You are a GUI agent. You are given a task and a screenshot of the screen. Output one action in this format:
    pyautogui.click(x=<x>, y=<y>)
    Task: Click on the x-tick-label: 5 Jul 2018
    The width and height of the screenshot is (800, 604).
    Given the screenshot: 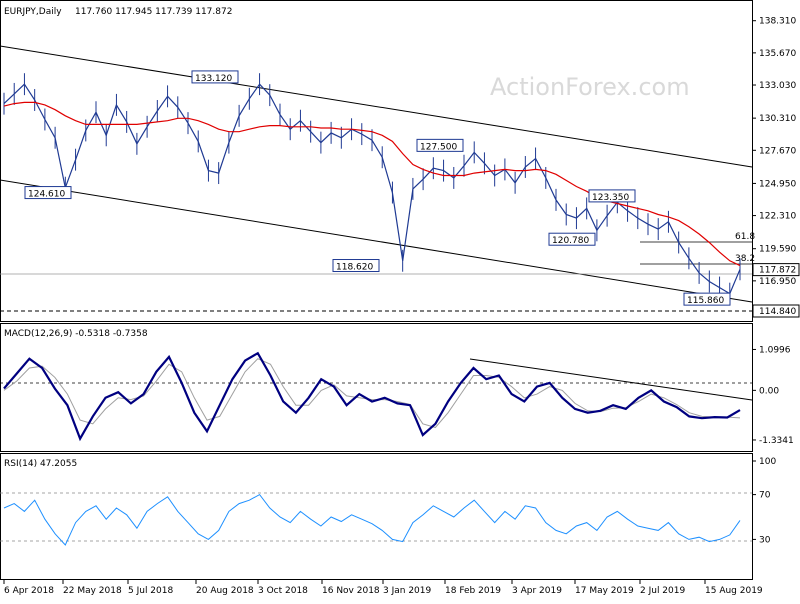 What is the action you would take?
    pyautogui.click(x=150, y=591)
    